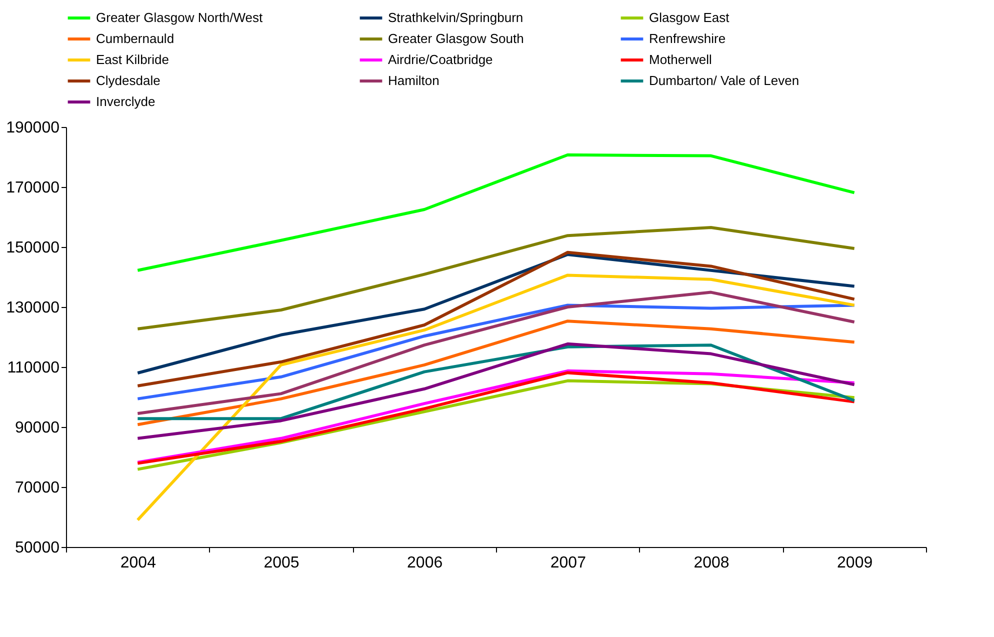 This screenshot has width=994, height=637. Describe the element at coordinates (37, 428) in the screenshot. I see `y-tick-label: 90000` at that location.